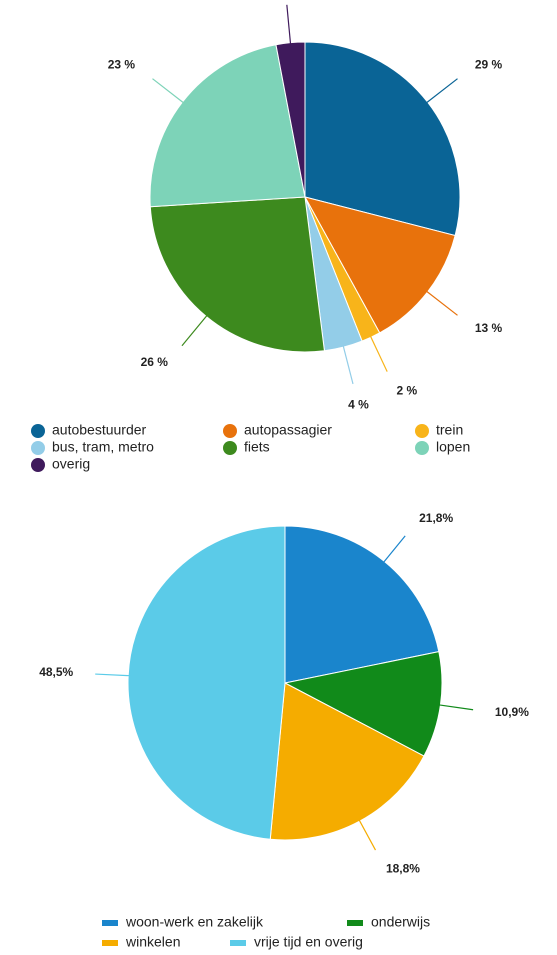  What do you see at coordinates (56, 672) in the screenshot?
I see `value-label: 48,5%` at bounding box center [56, 672].